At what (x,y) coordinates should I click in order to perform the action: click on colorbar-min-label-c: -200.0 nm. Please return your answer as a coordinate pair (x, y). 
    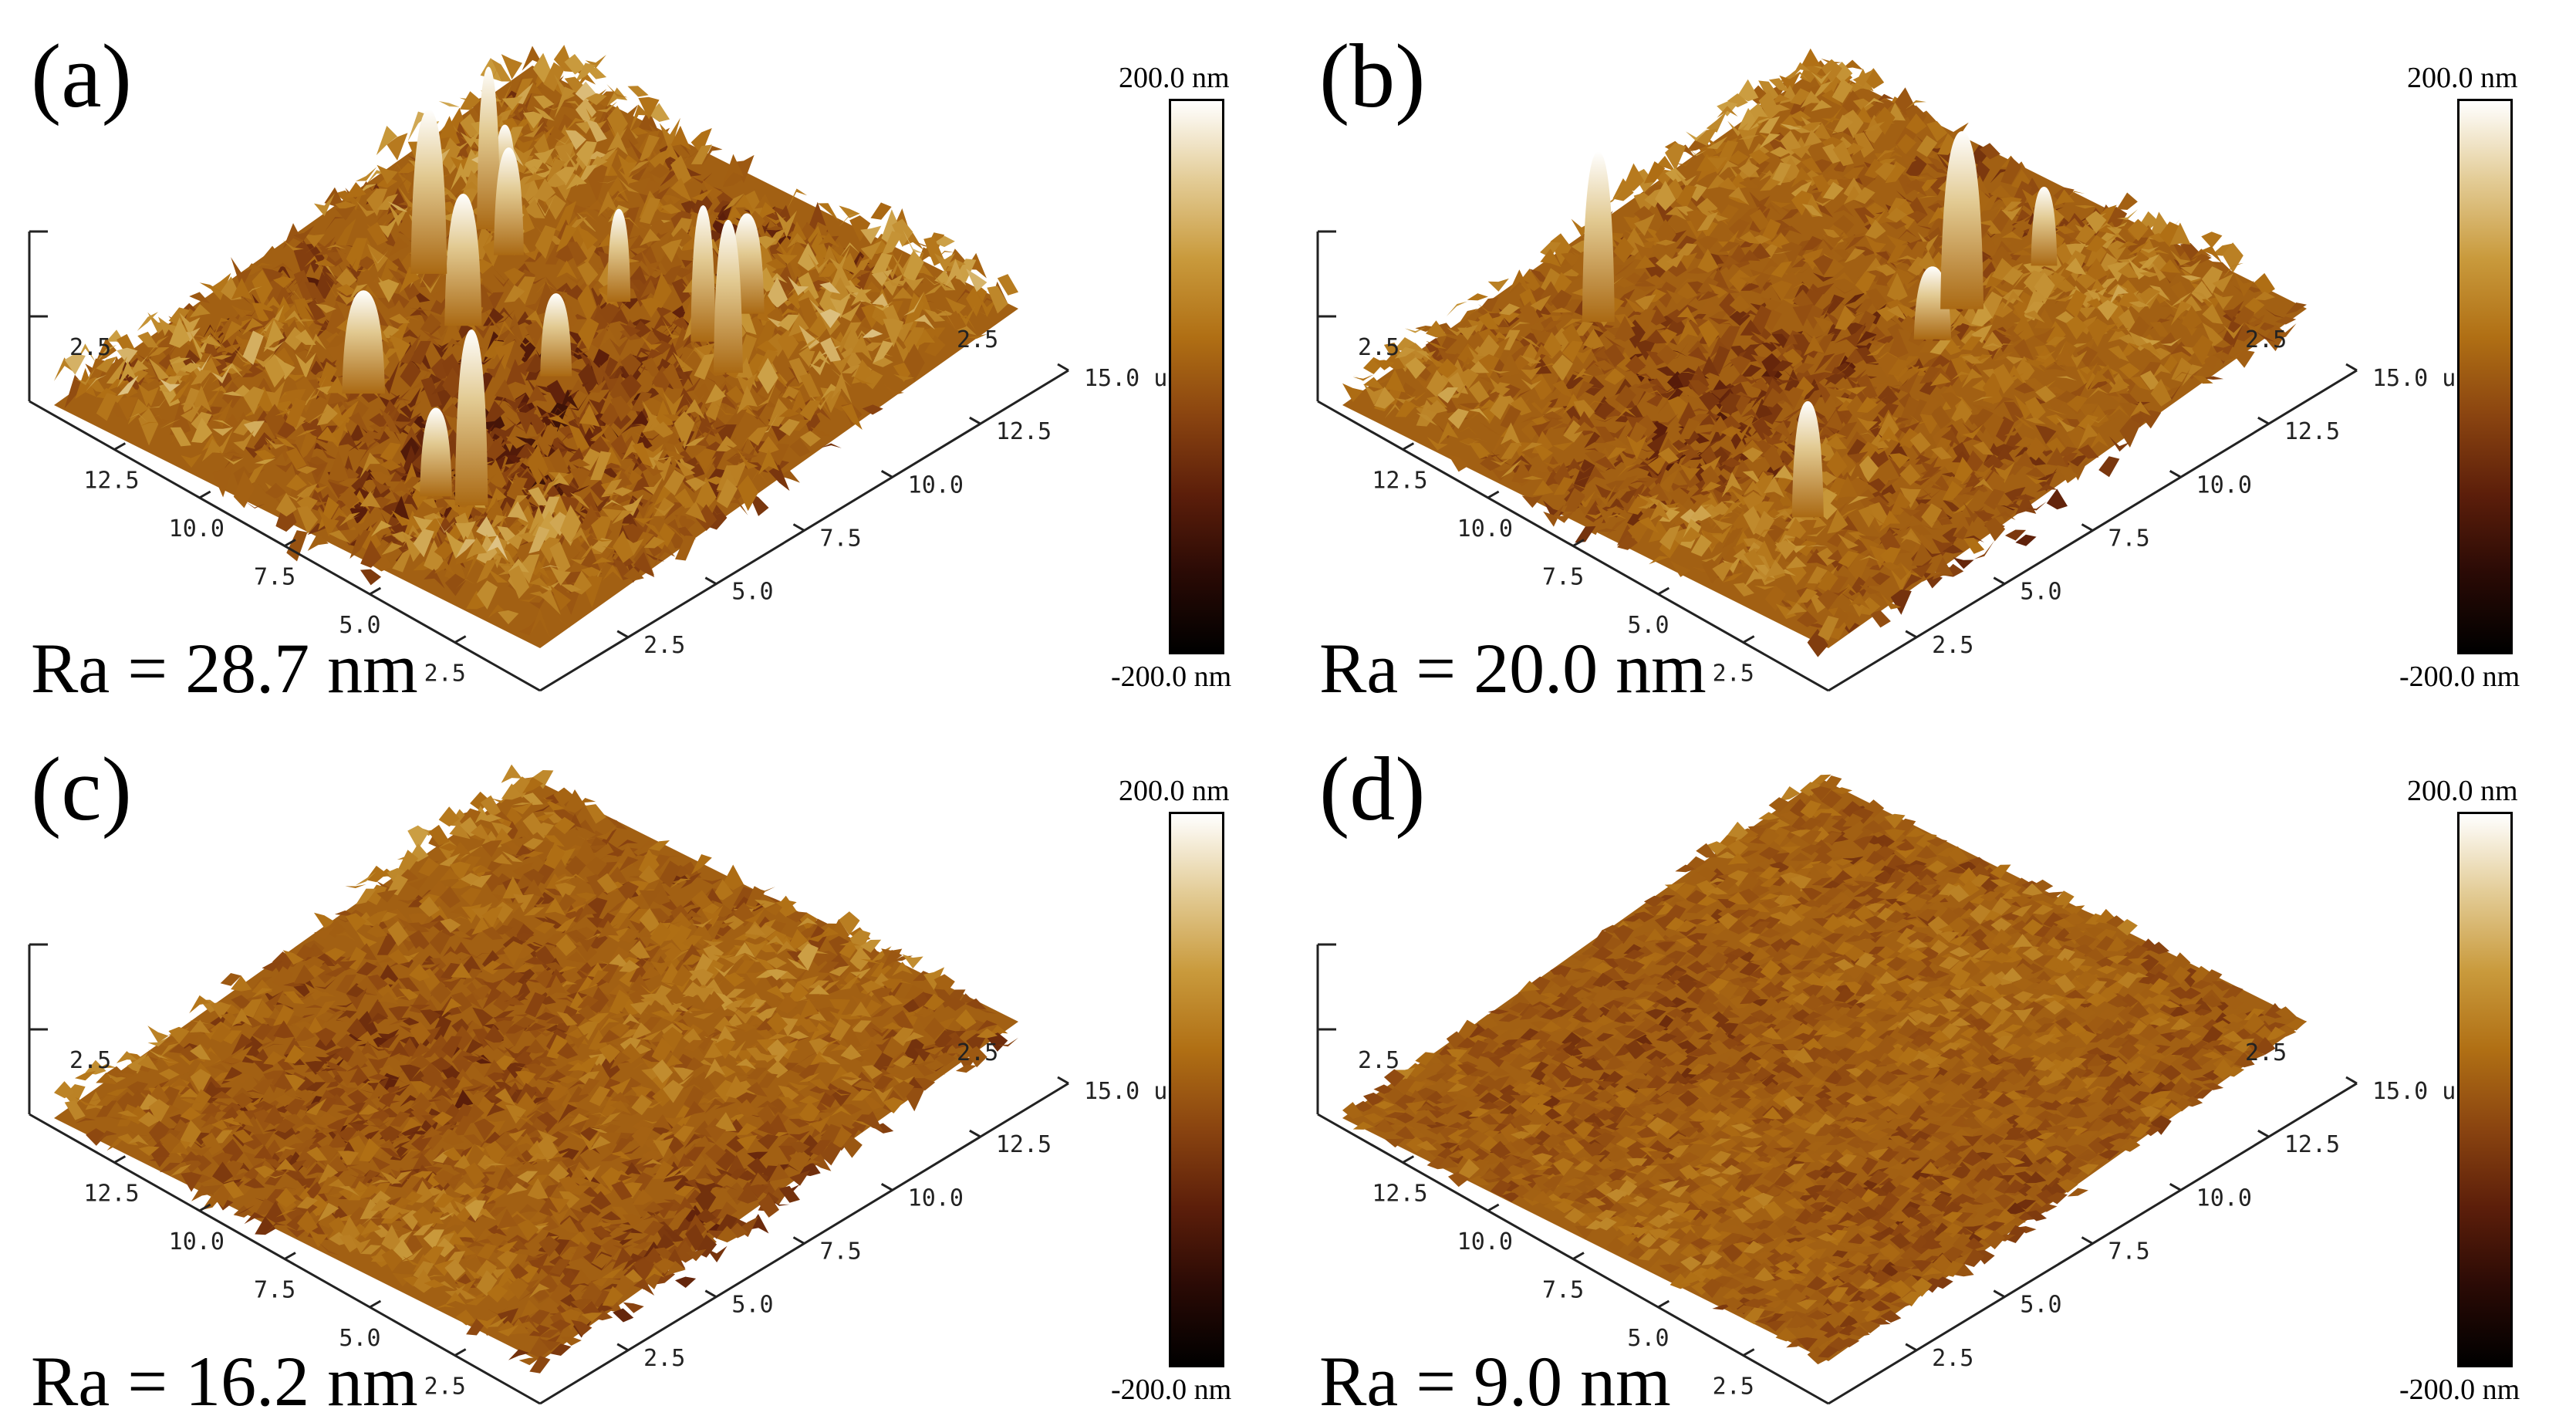
    Looking at the image, I should click on (1171, 1390).